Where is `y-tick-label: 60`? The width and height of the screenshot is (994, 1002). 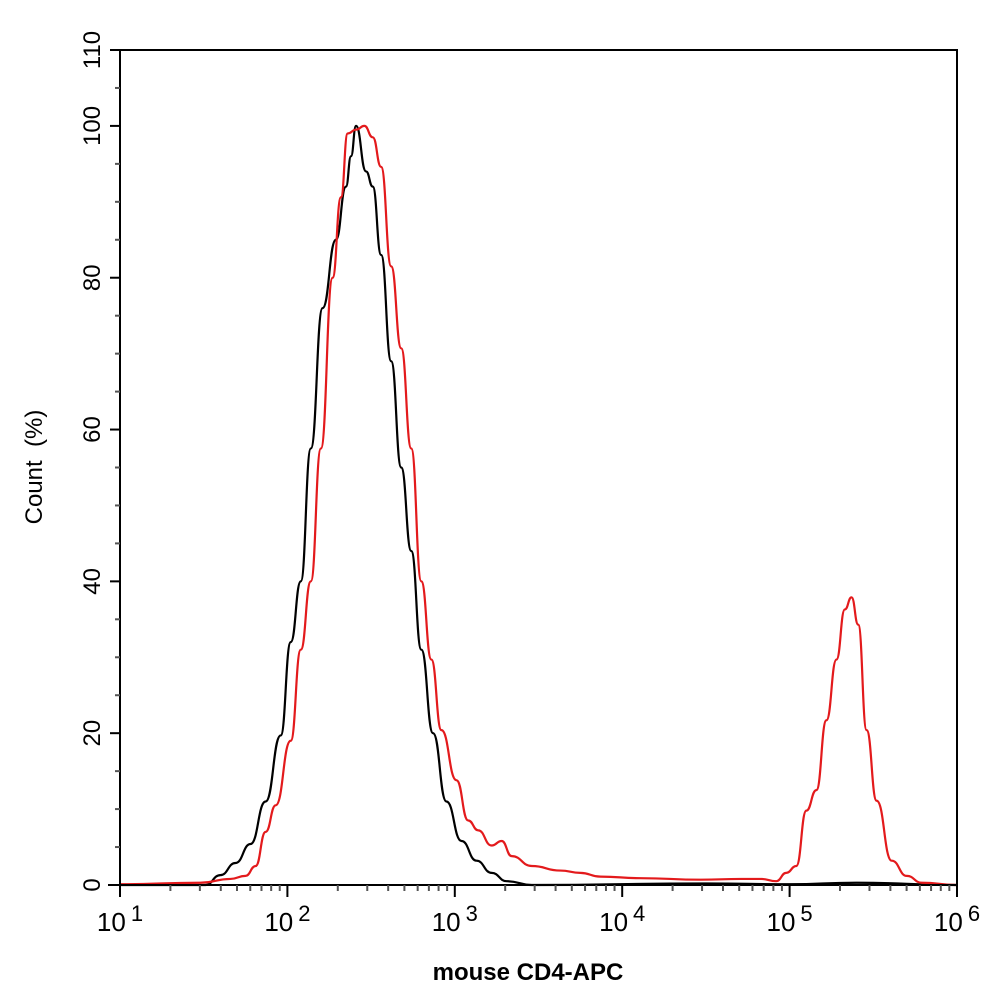
y-tick-label: 60 is located at coordinates (92, 429).